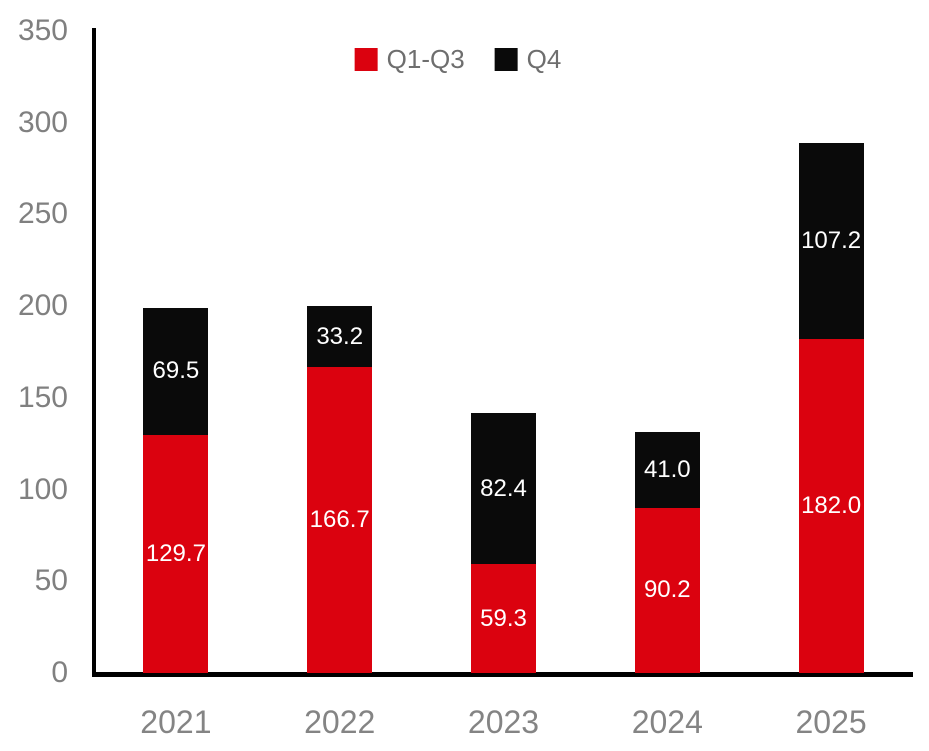  I want to click on data-label: 41.0, so click(667, 469).